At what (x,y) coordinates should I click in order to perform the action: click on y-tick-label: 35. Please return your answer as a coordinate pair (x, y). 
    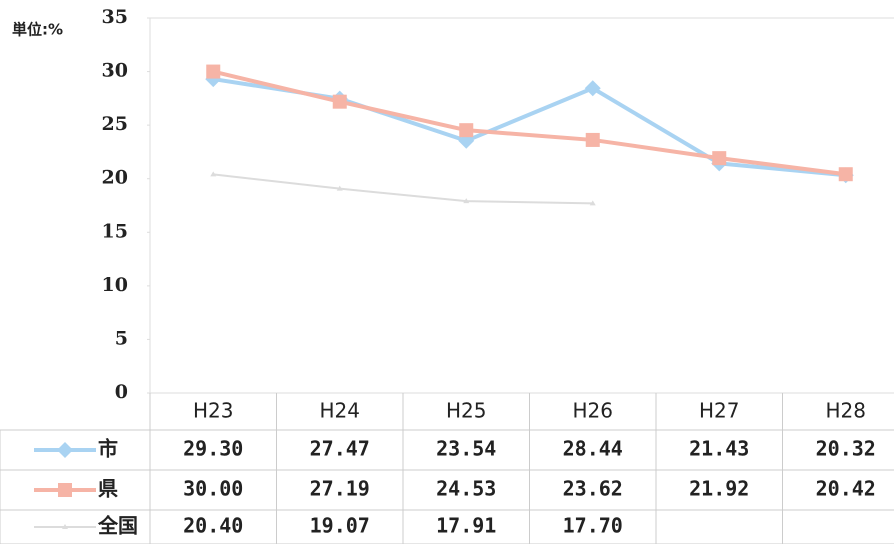
    Looking at the image, I should click on (115, 17).